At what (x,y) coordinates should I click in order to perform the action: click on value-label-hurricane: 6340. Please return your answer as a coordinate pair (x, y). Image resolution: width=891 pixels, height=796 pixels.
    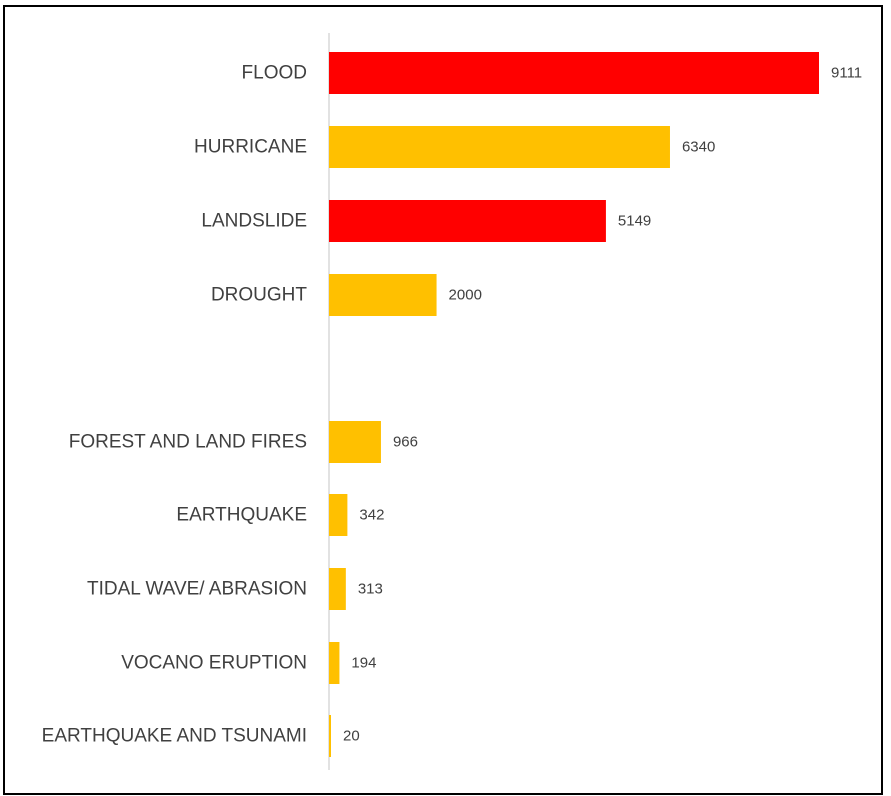
    Looking at the image, I should click on (698, 147).